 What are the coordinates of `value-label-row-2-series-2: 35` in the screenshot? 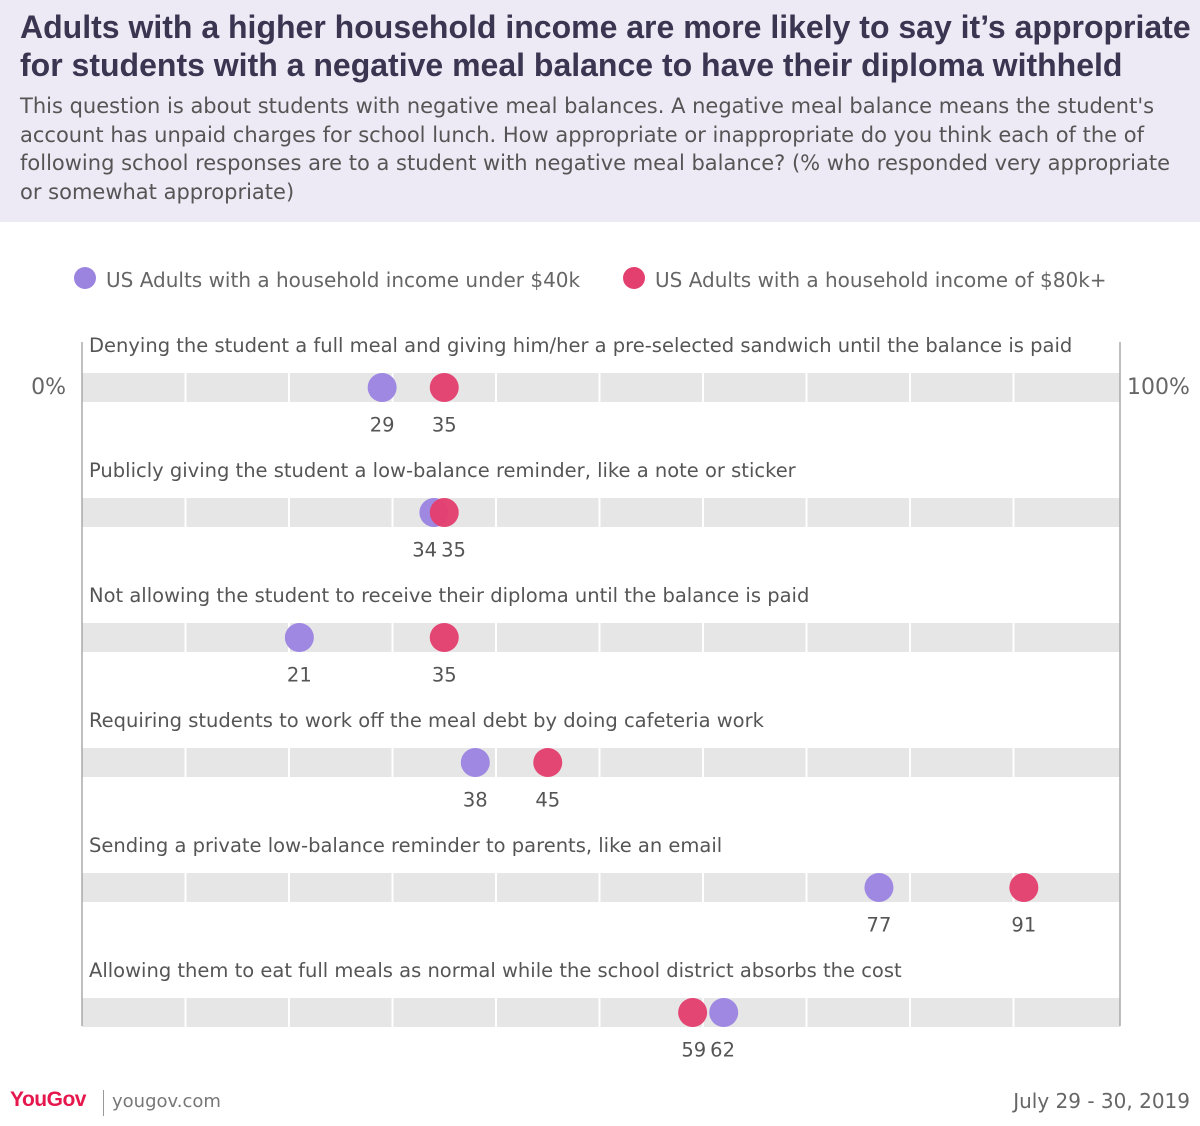 It's located at (453, 550).